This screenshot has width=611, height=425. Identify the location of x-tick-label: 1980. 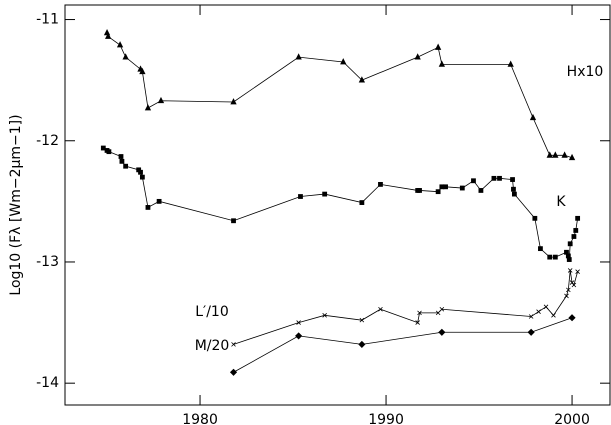
(200, 418).